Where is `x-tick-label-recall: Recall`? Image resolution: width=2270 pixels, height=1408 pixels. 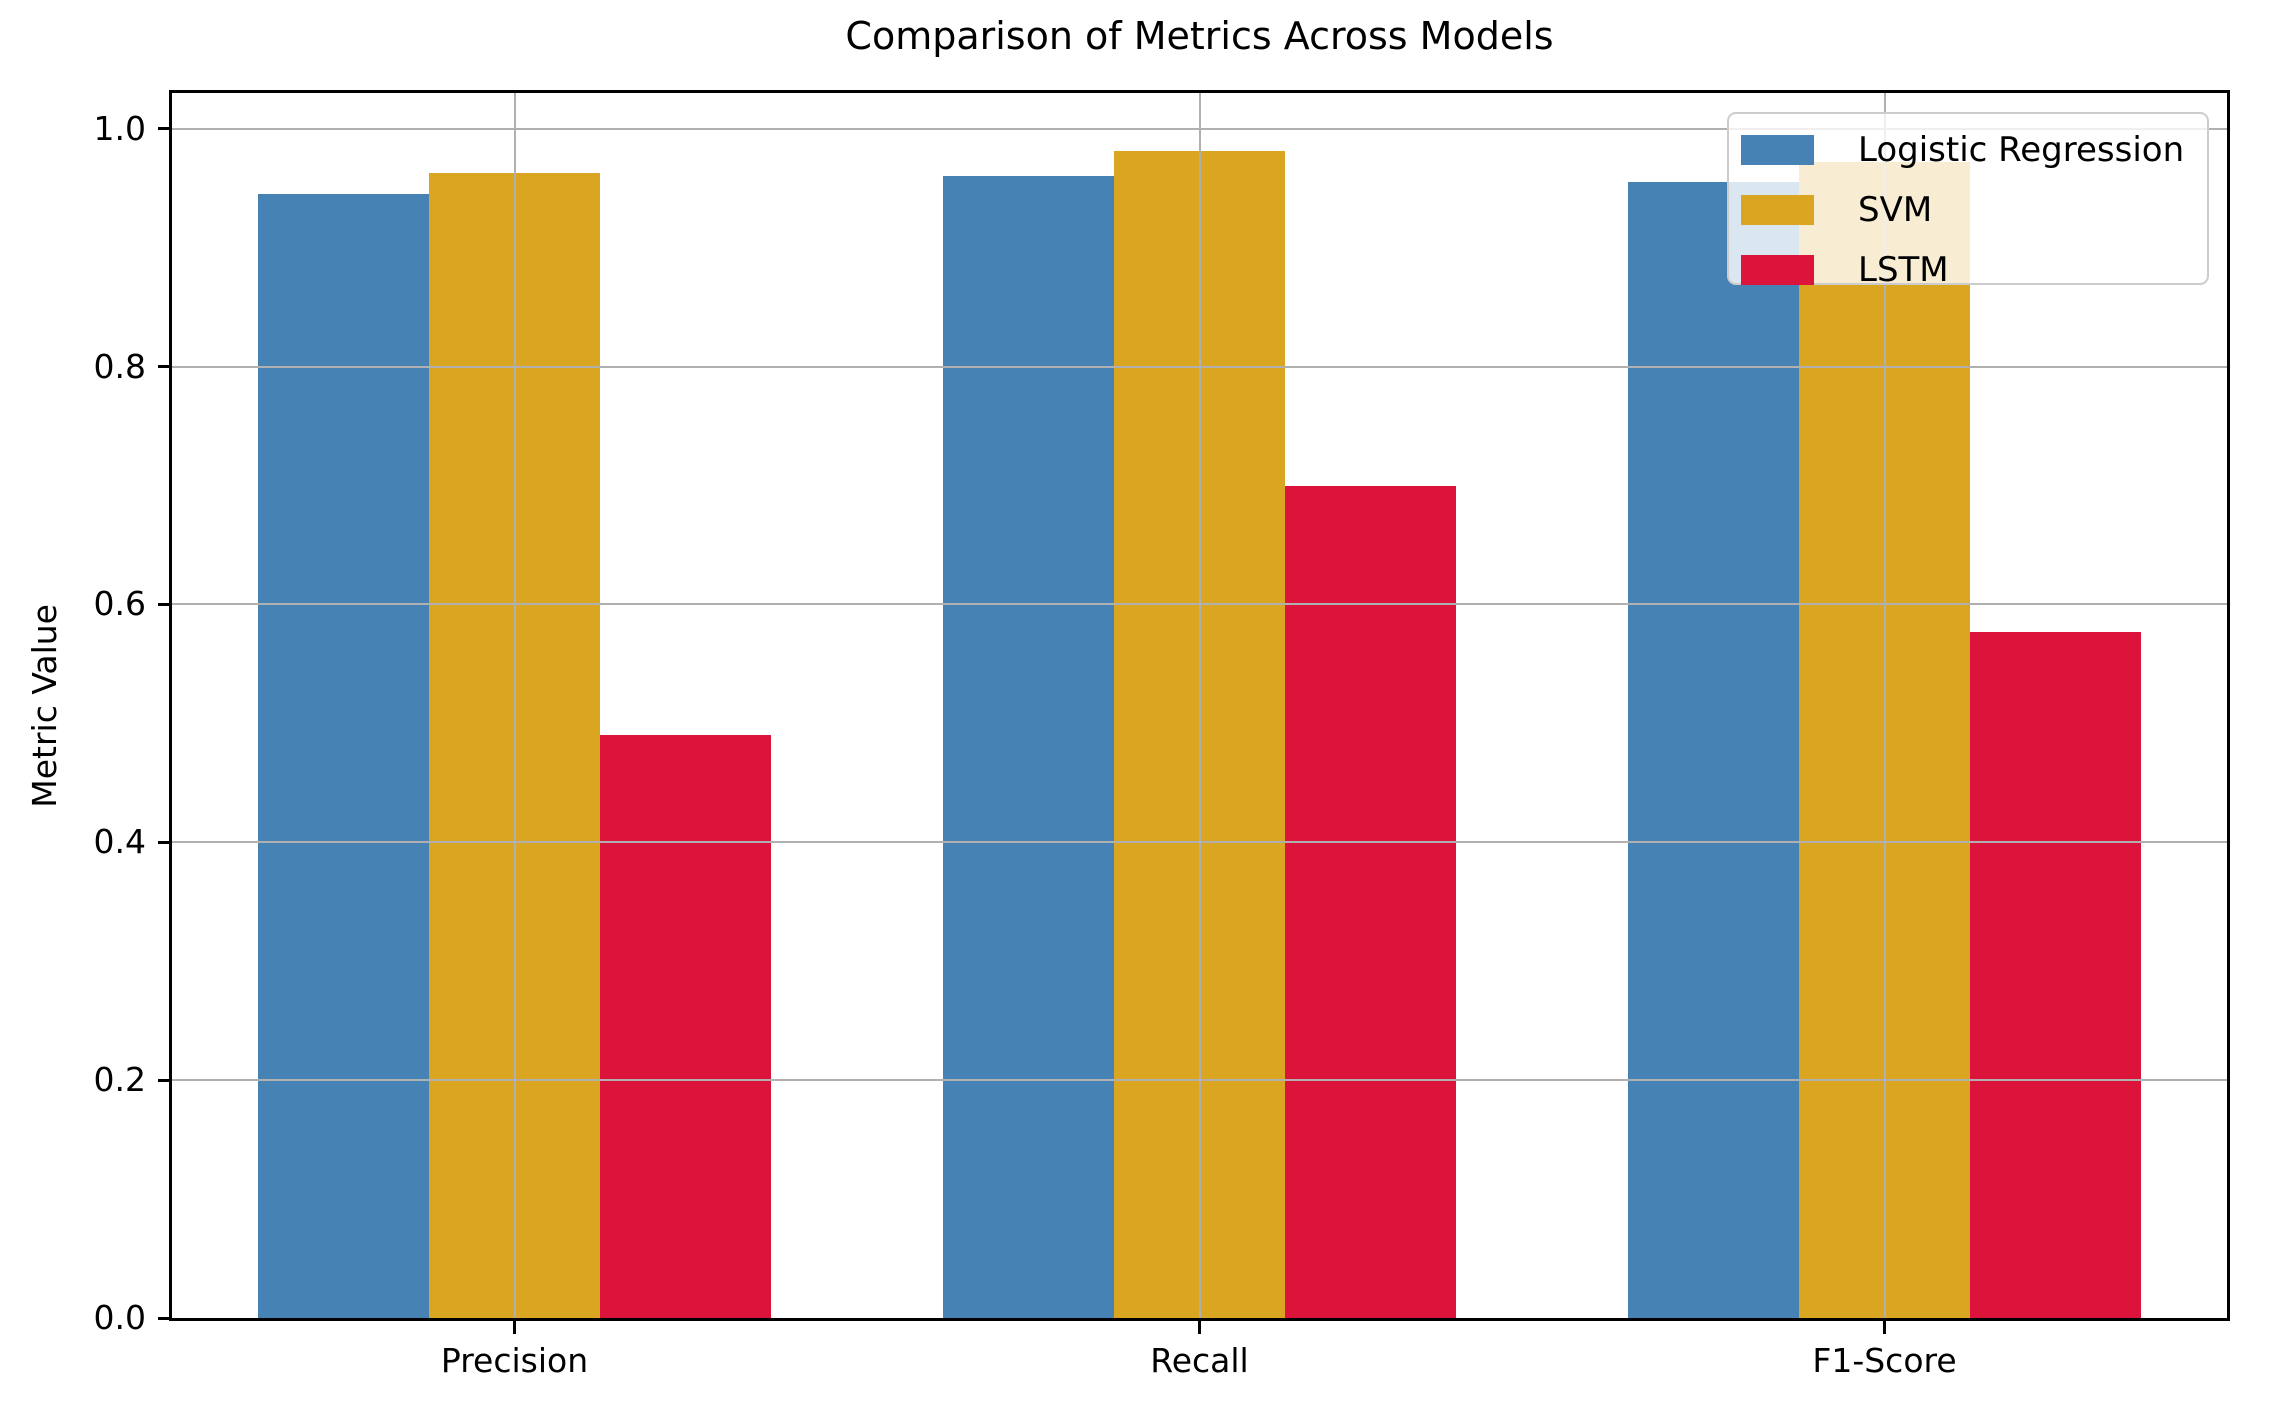 x-tick-label-recall: Recall is located at coordinates (1199, 1360).